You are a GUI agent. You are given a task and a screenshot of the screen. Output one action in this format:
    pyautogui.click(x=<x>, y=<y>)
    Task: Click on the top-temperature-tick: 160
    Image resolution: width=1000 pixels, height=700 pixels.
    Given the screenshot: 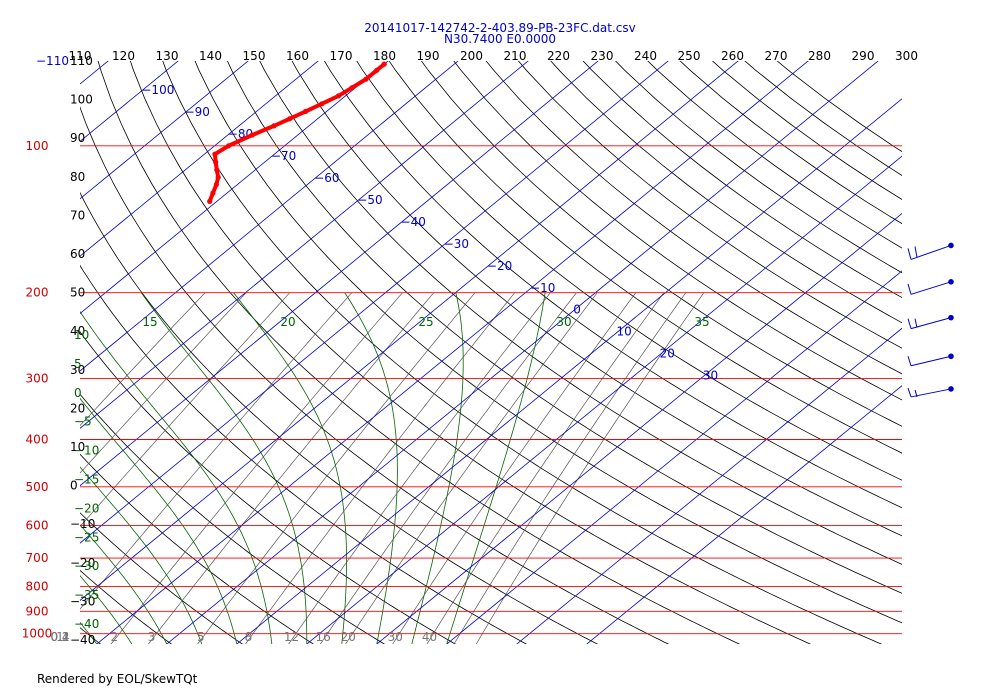 What is the action you would take?
    pyautogui.click(x=297, y=56)
    